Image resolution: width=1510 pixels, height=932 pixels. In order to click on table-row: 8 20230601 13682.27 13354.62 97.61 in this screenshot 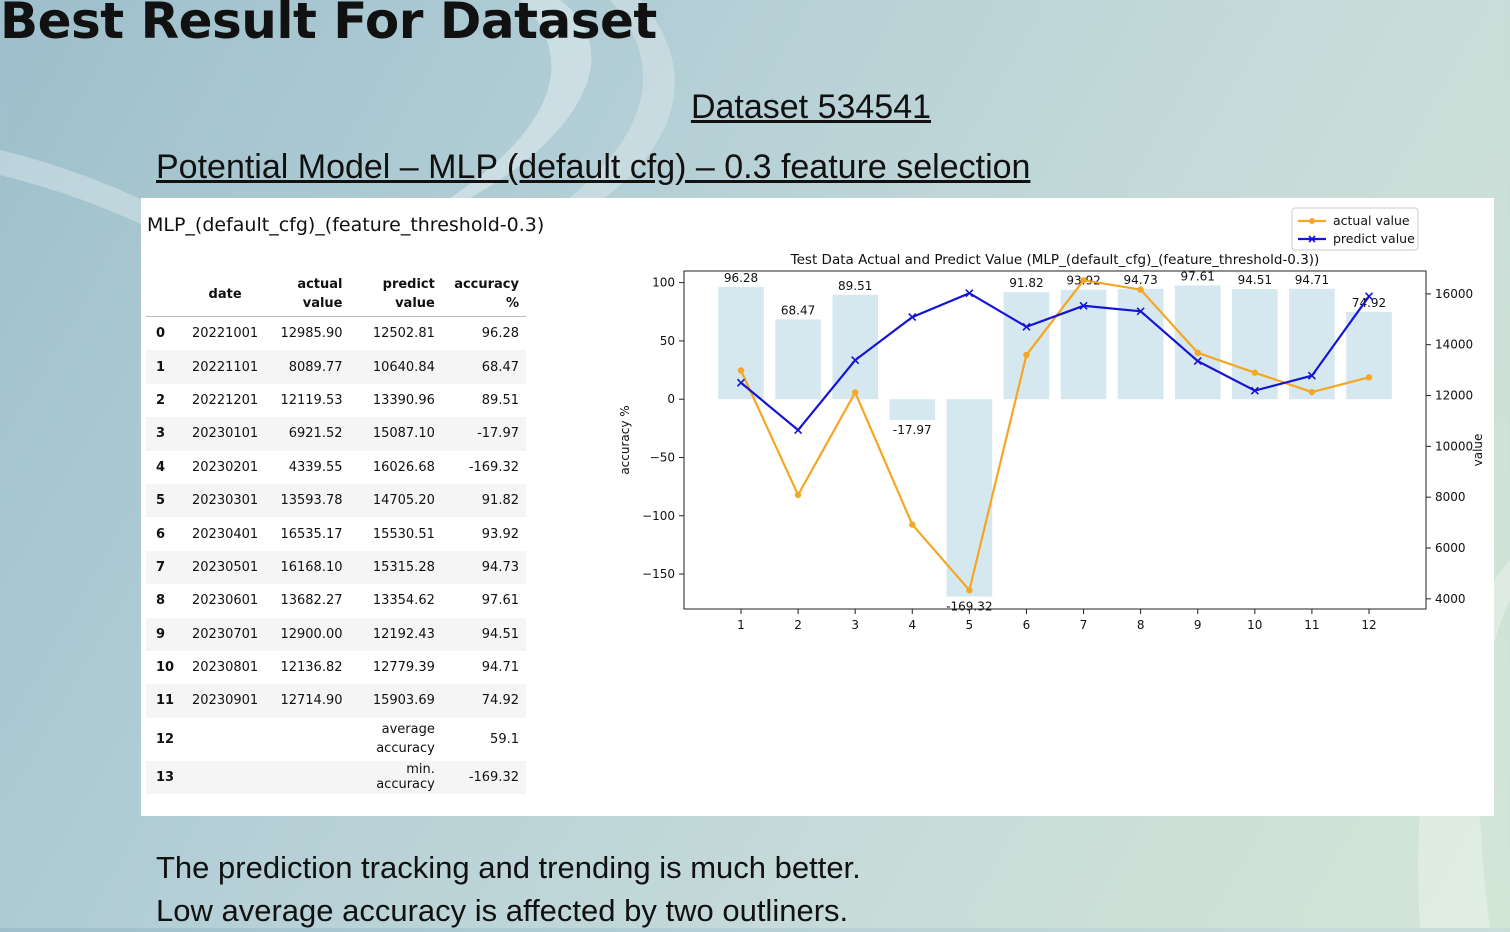, I will do `click(336, 600)`.